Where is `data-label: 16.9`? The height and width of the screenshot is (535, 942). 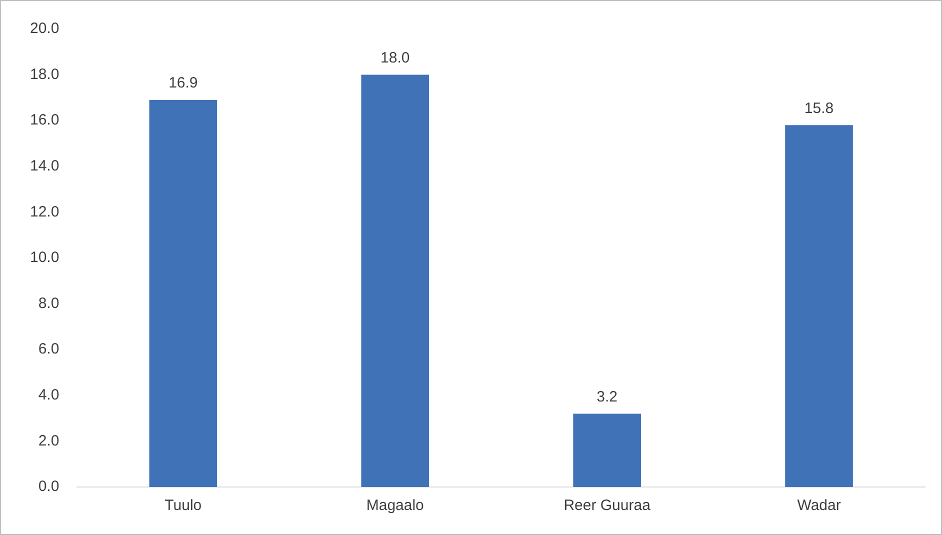 data-label: 16.9 is located at coordinates (183, 83).